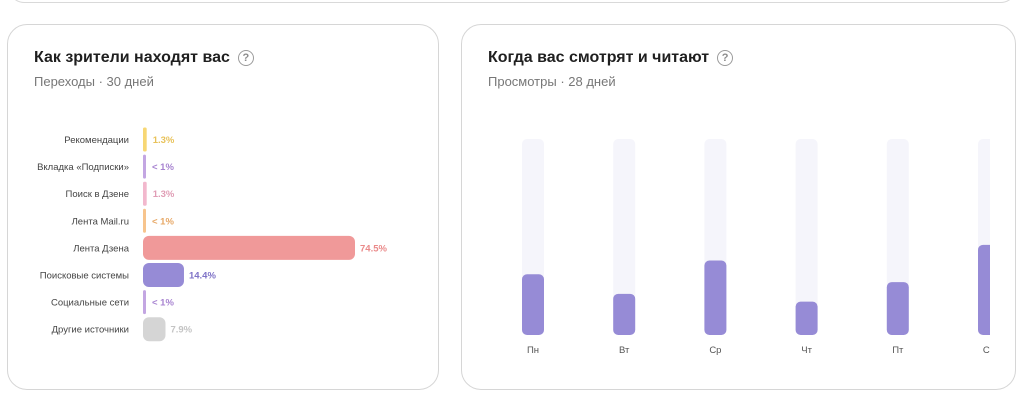  Describe the element at coordinates (552, 81) in the screenshot. I see `views-by-day-subtitle: Просмотры · 28 дней` at that location.